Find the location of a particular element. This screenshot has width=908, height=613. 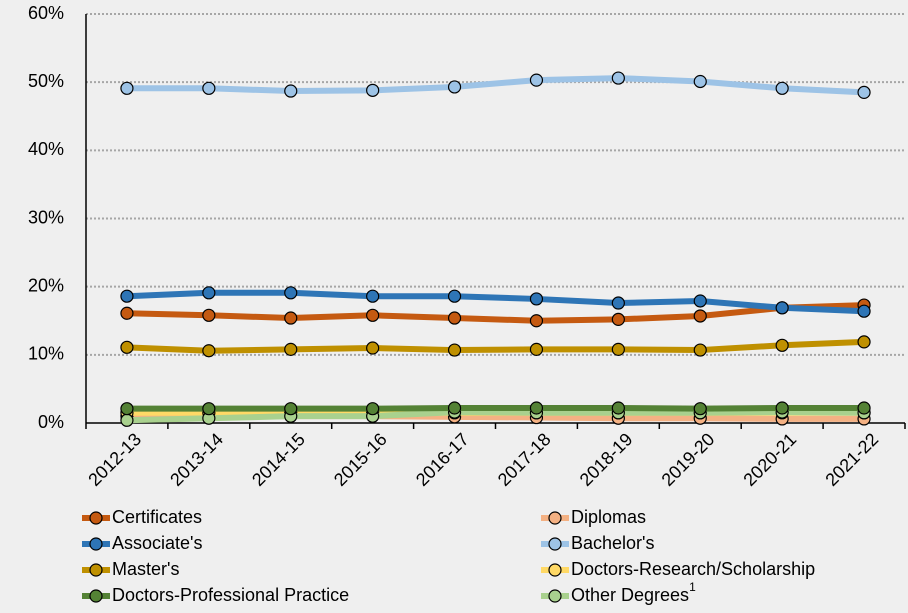

x-tick-label: 2021-22 is located at coordinates (851, 459).